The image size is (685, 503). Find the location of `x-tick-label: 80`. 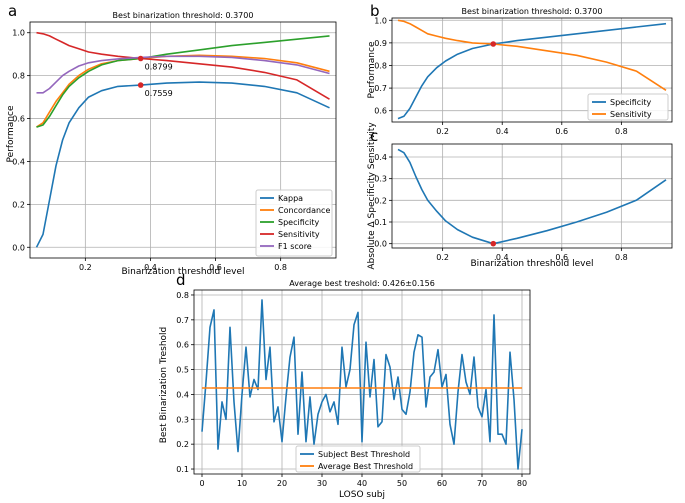

x-tick-label: 80 is located at coordinates (522, 483).